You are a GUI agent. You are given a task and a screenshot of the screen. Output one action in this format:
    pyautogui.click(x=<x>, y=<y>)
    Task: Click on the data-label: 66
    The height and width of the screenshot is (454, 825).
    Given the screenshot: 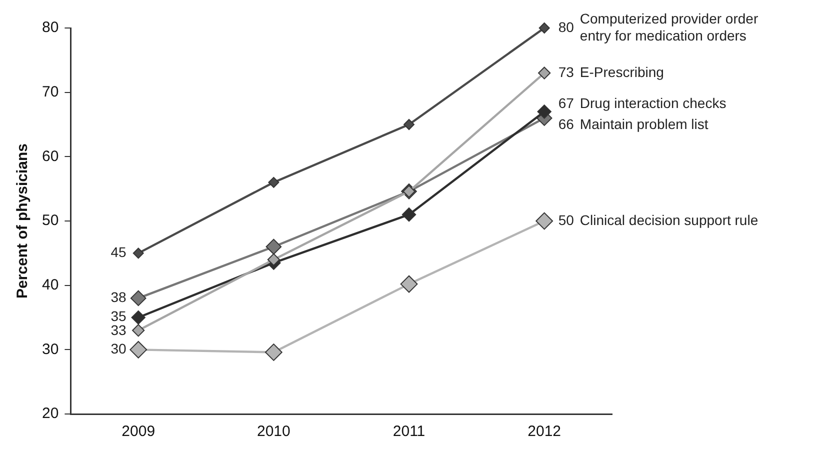 What is the action you would take?
    pyautogui.click(x=566, y=124)
    